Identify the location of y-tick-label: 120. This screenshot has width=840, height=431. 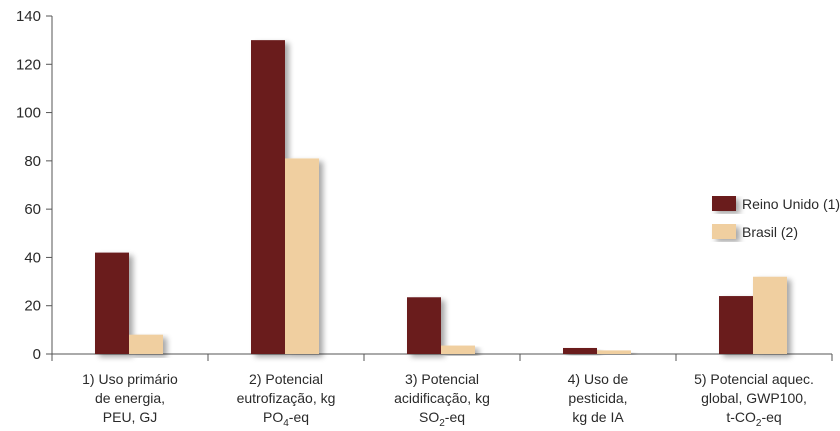
(28, 64).